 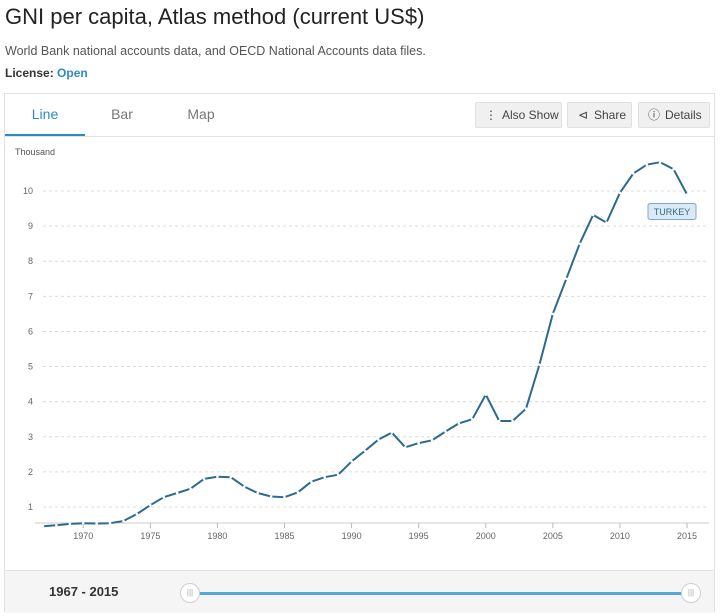 What do you see at coordinates (610, 115) in the screenshot?
I see `share-label: Share` at bounding box center [610, 115].